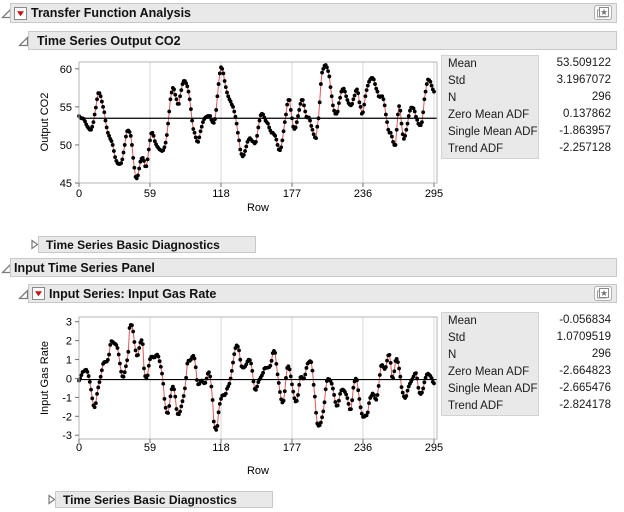  I want to click on svg-text: 50, so click(66, 146).